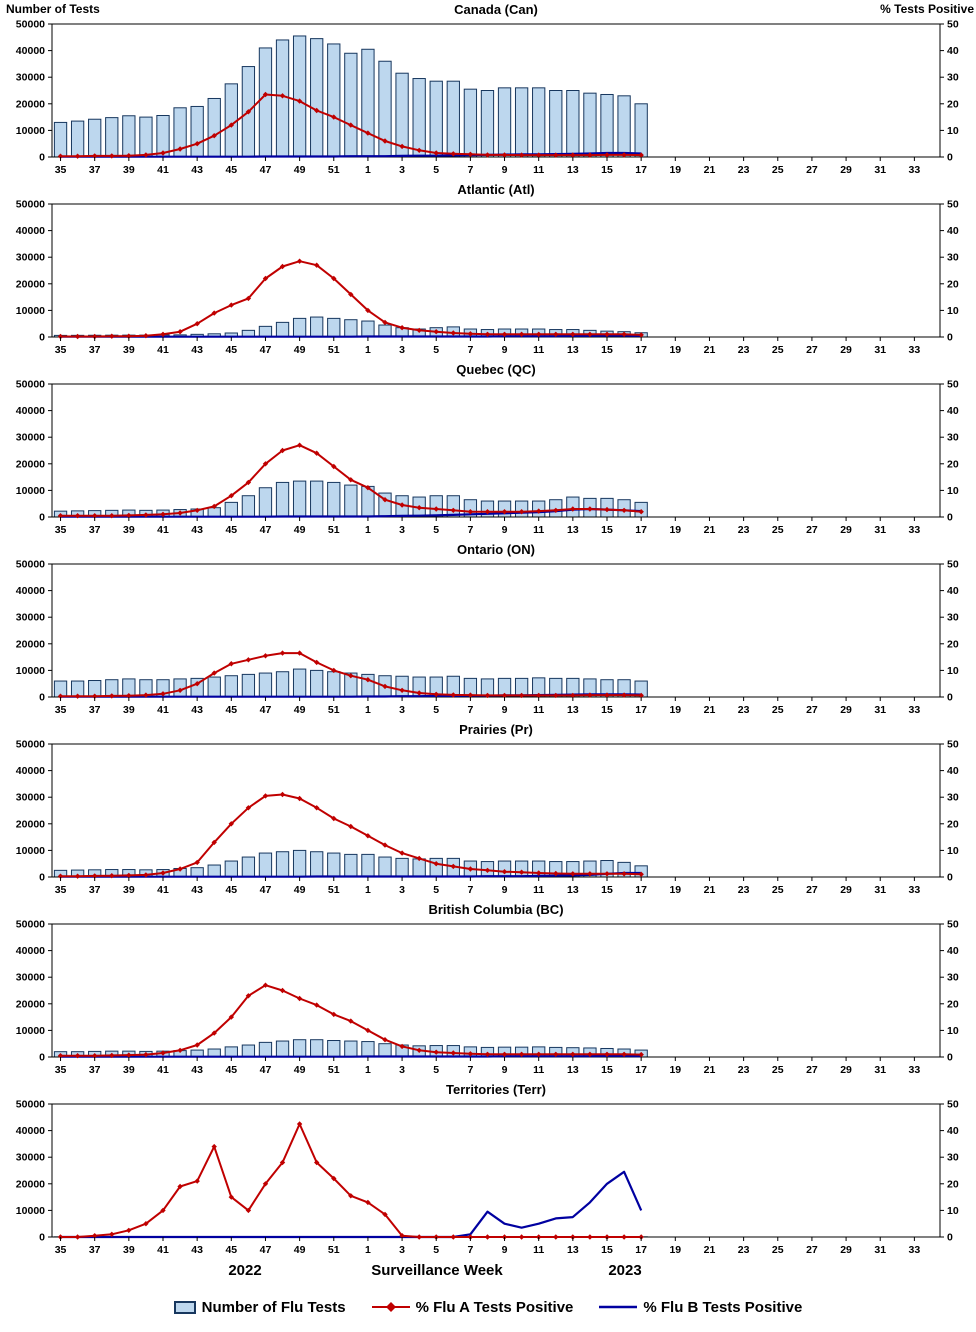  Describe the element at coordinates (496, 549) in the screenshot. I see `svg-text: Ontario (ON)` at that location.